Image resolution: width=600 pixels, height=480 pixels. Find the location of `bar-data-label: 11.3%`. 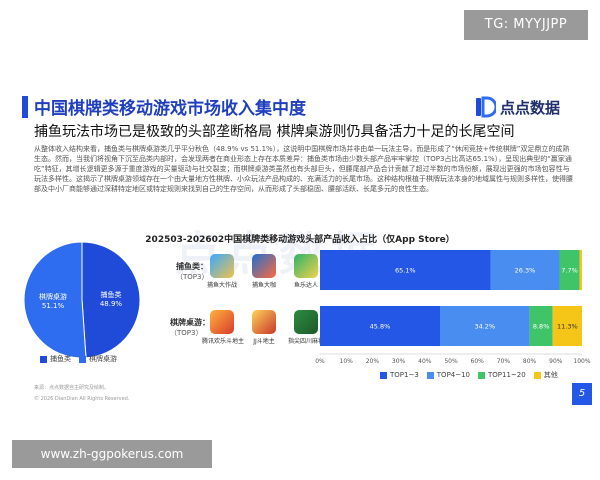

bar-data-label: 11.3% is located at coordinates (567, 327).